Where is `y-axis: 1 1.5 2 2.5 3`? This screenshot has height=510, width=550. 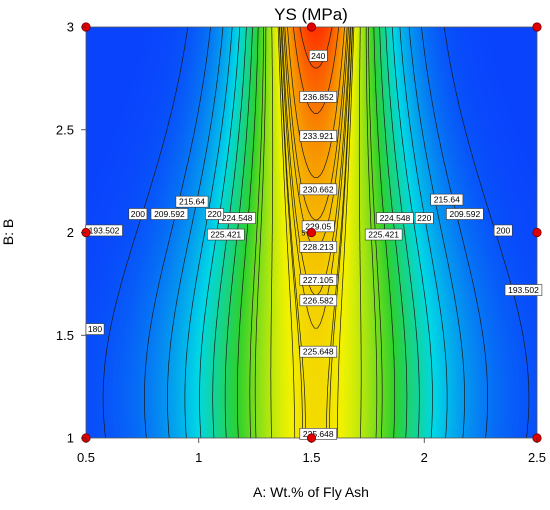 y-axis: 1 1.5 2 2.5 3 is located at coordinates (71, 233).